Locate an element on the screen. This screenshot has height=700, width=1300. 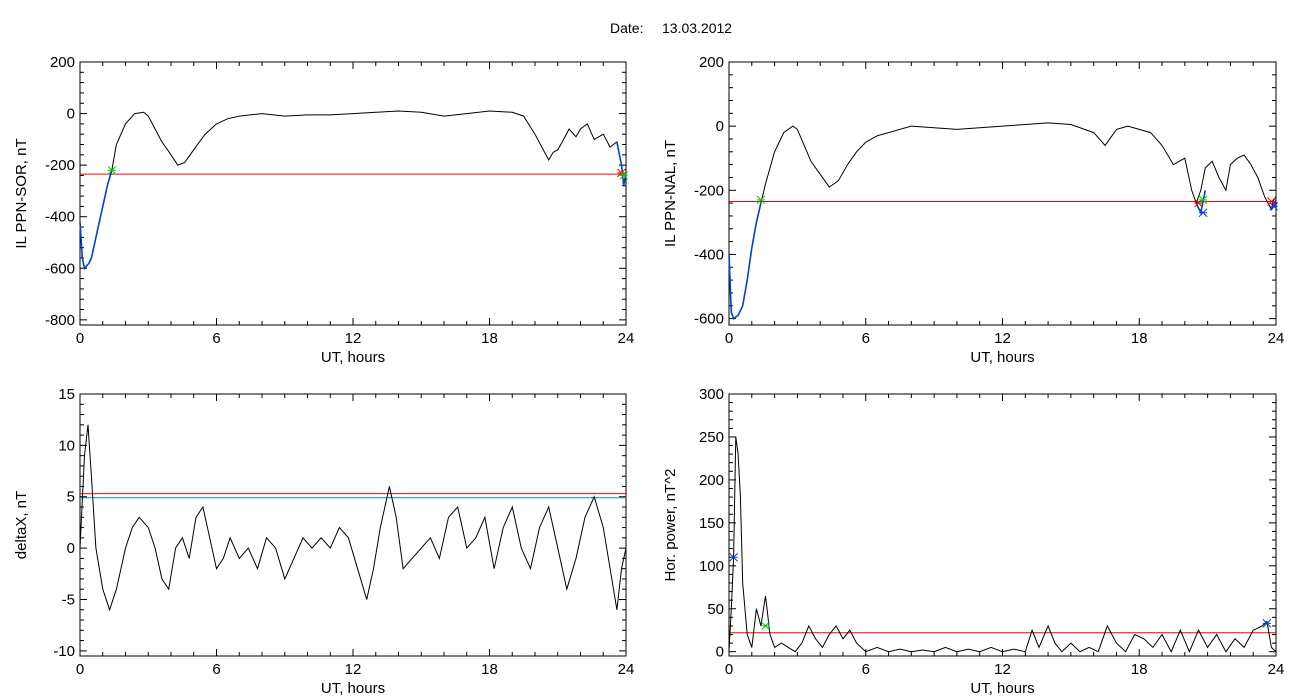
y-tick-label: 5 is located at coordinates (71, 497).